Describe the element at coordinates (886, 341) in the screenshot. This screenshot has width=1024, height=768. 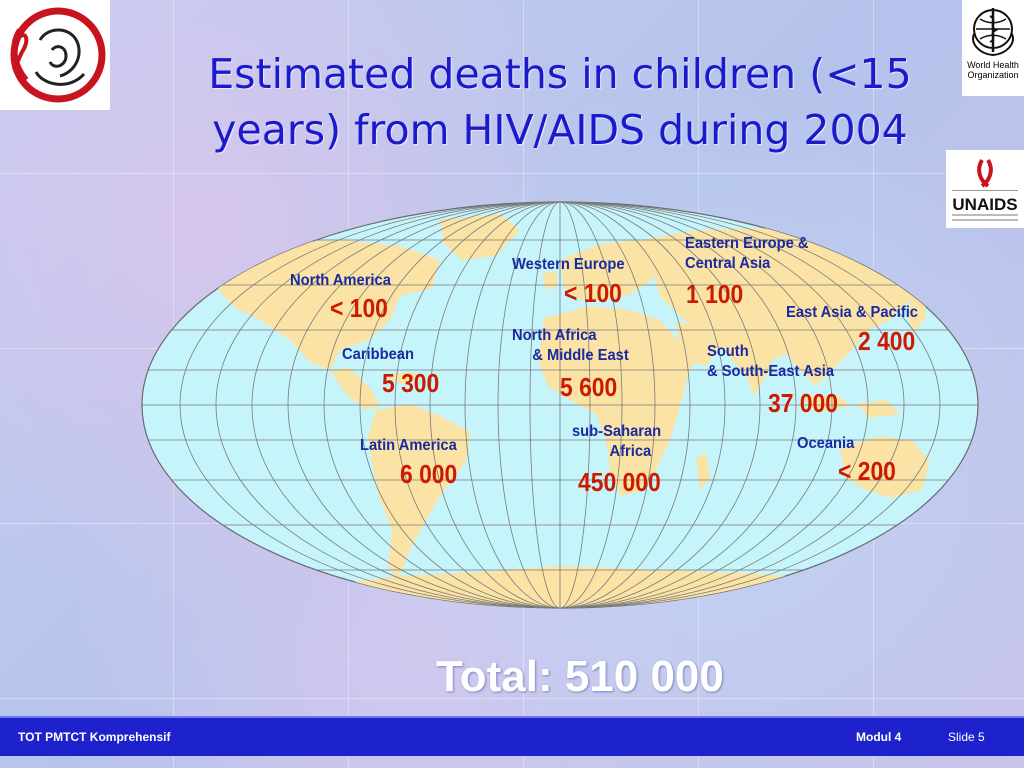
I see `value-east-asia-pacific: 2 400` at that location.